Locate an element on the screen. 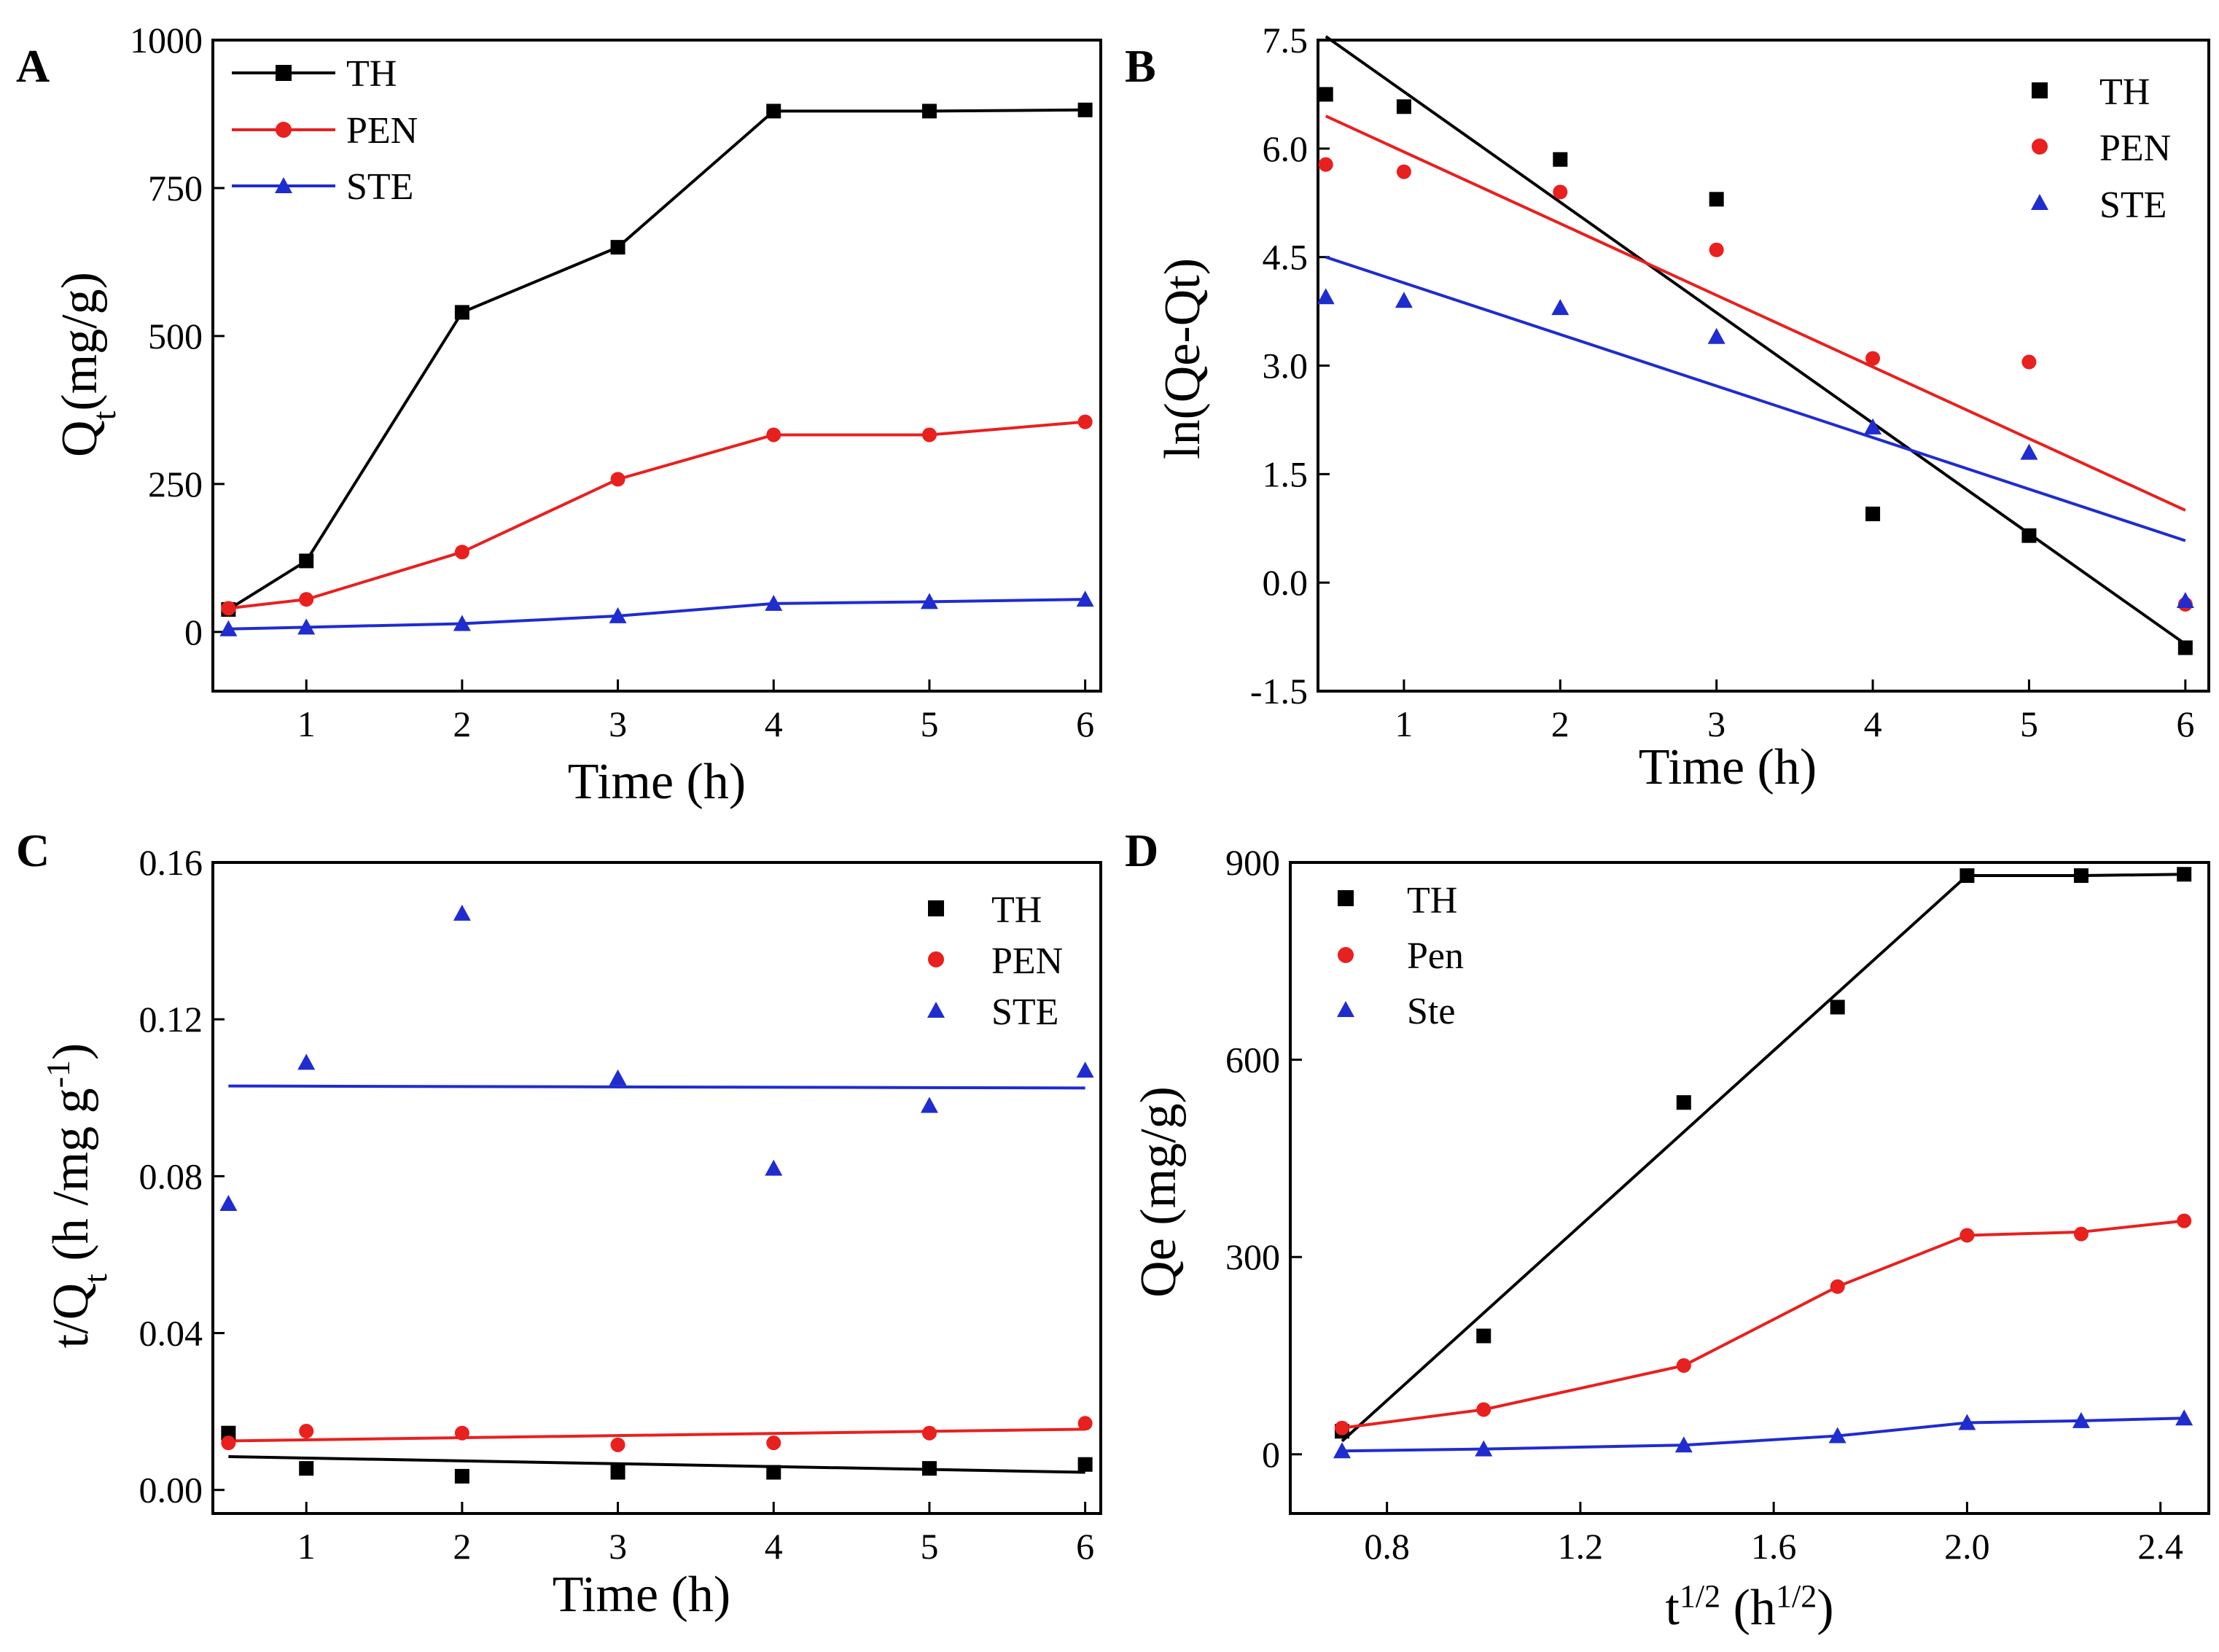 The image size is (2219, 1652). panel-b-y-axis-title: ln(Qe-Qt) is located at coordinates (1183, 358).